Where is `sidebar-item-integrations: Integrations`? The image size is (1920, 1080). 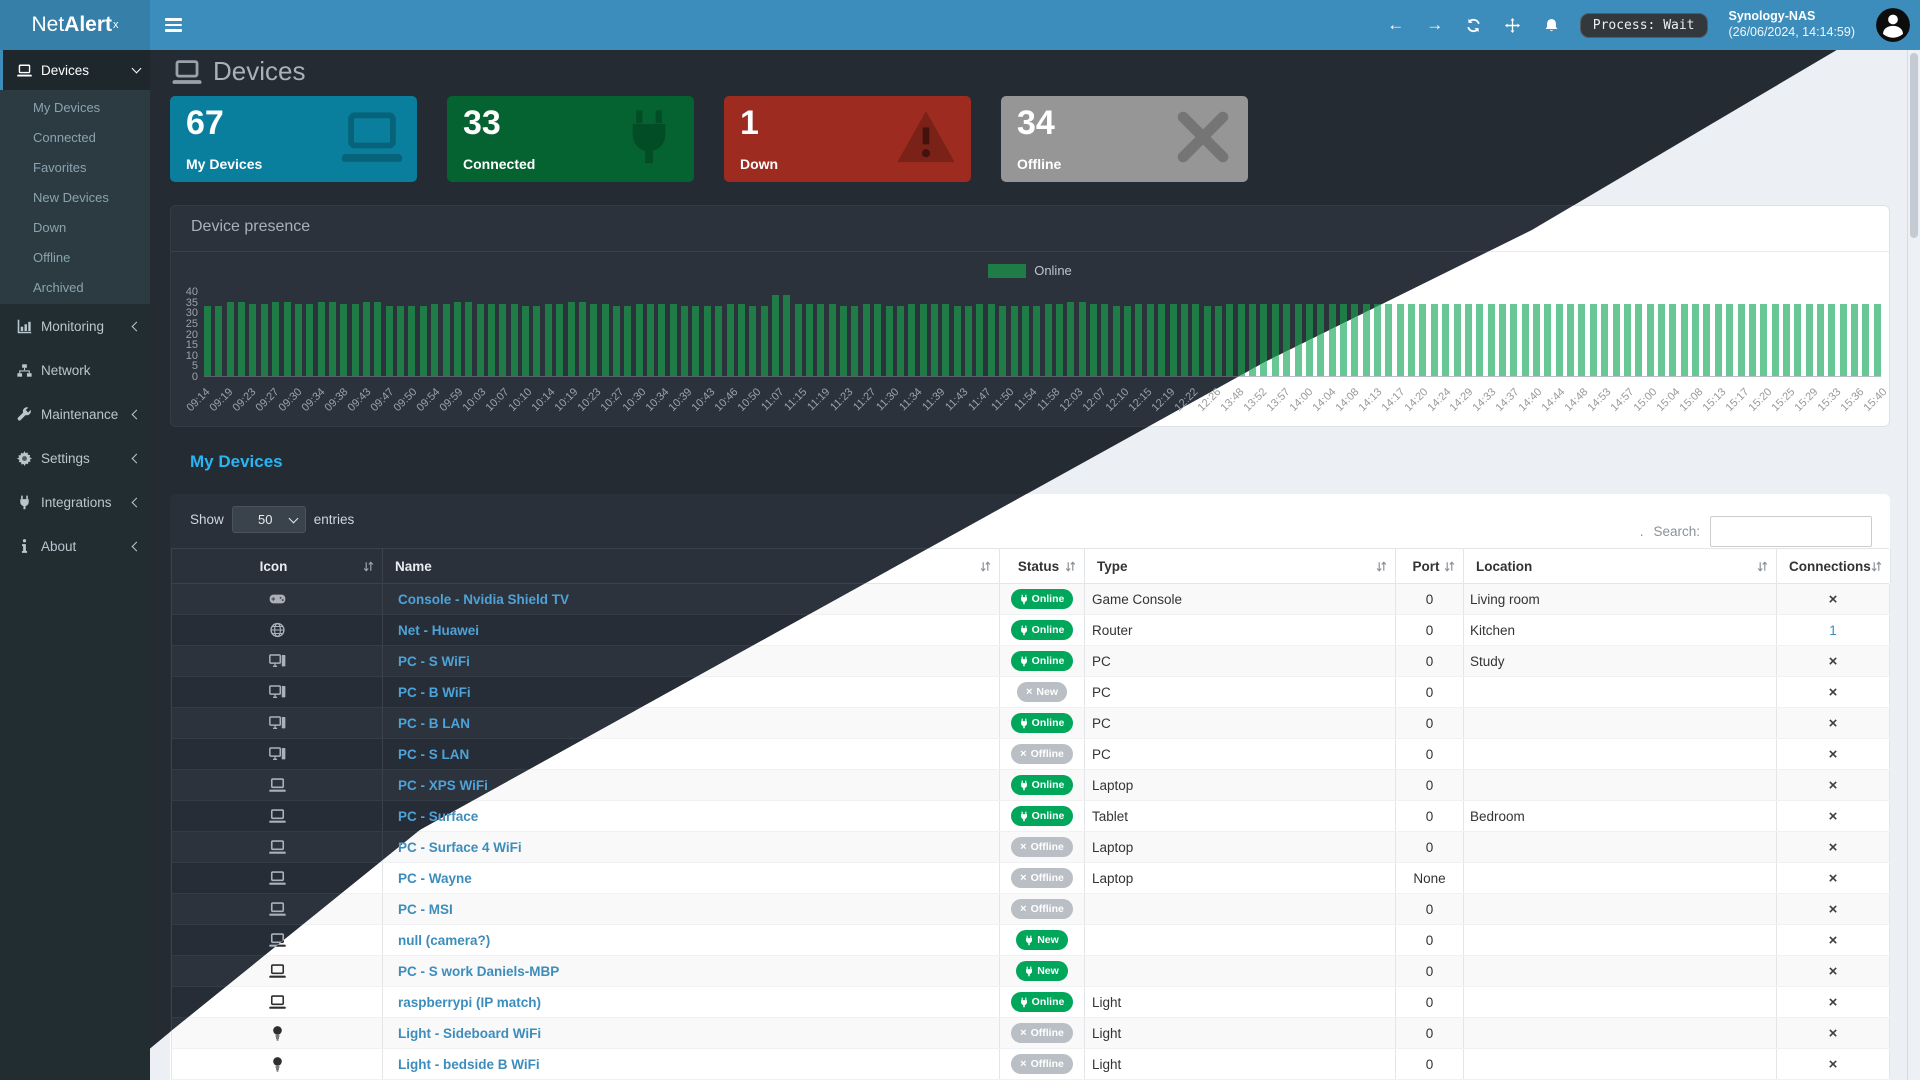 sidebar-item-integrations: Integrations is located at coordinates (75, 502).